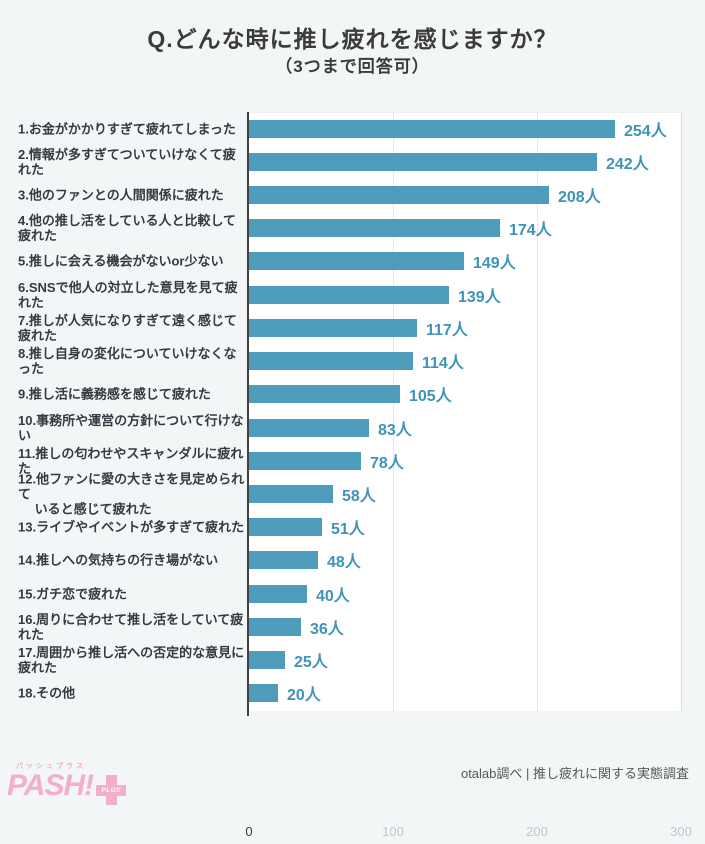 The height and width of the screenshot is (844, 705). Describe the element at coordinates (352, 39) in the screenshot. I see `page-title: Q.どんな時に推し疲れを感じますか？` at that location.